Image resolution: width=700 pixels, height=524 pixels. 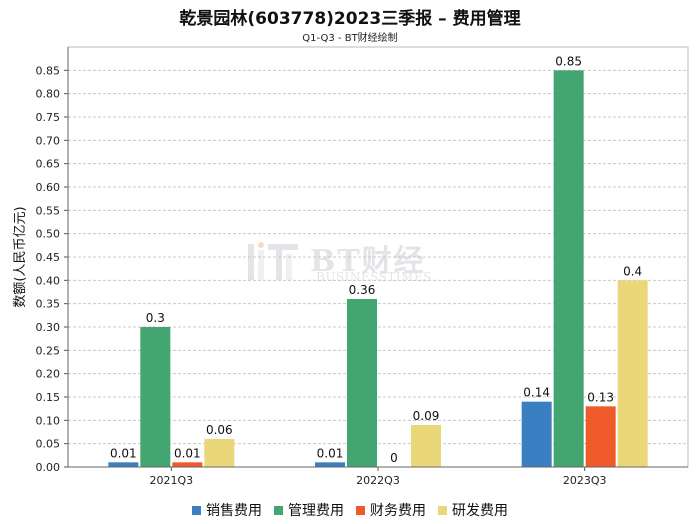 I want to click on legend-item: 销售费用, so click(x=227, y=510).